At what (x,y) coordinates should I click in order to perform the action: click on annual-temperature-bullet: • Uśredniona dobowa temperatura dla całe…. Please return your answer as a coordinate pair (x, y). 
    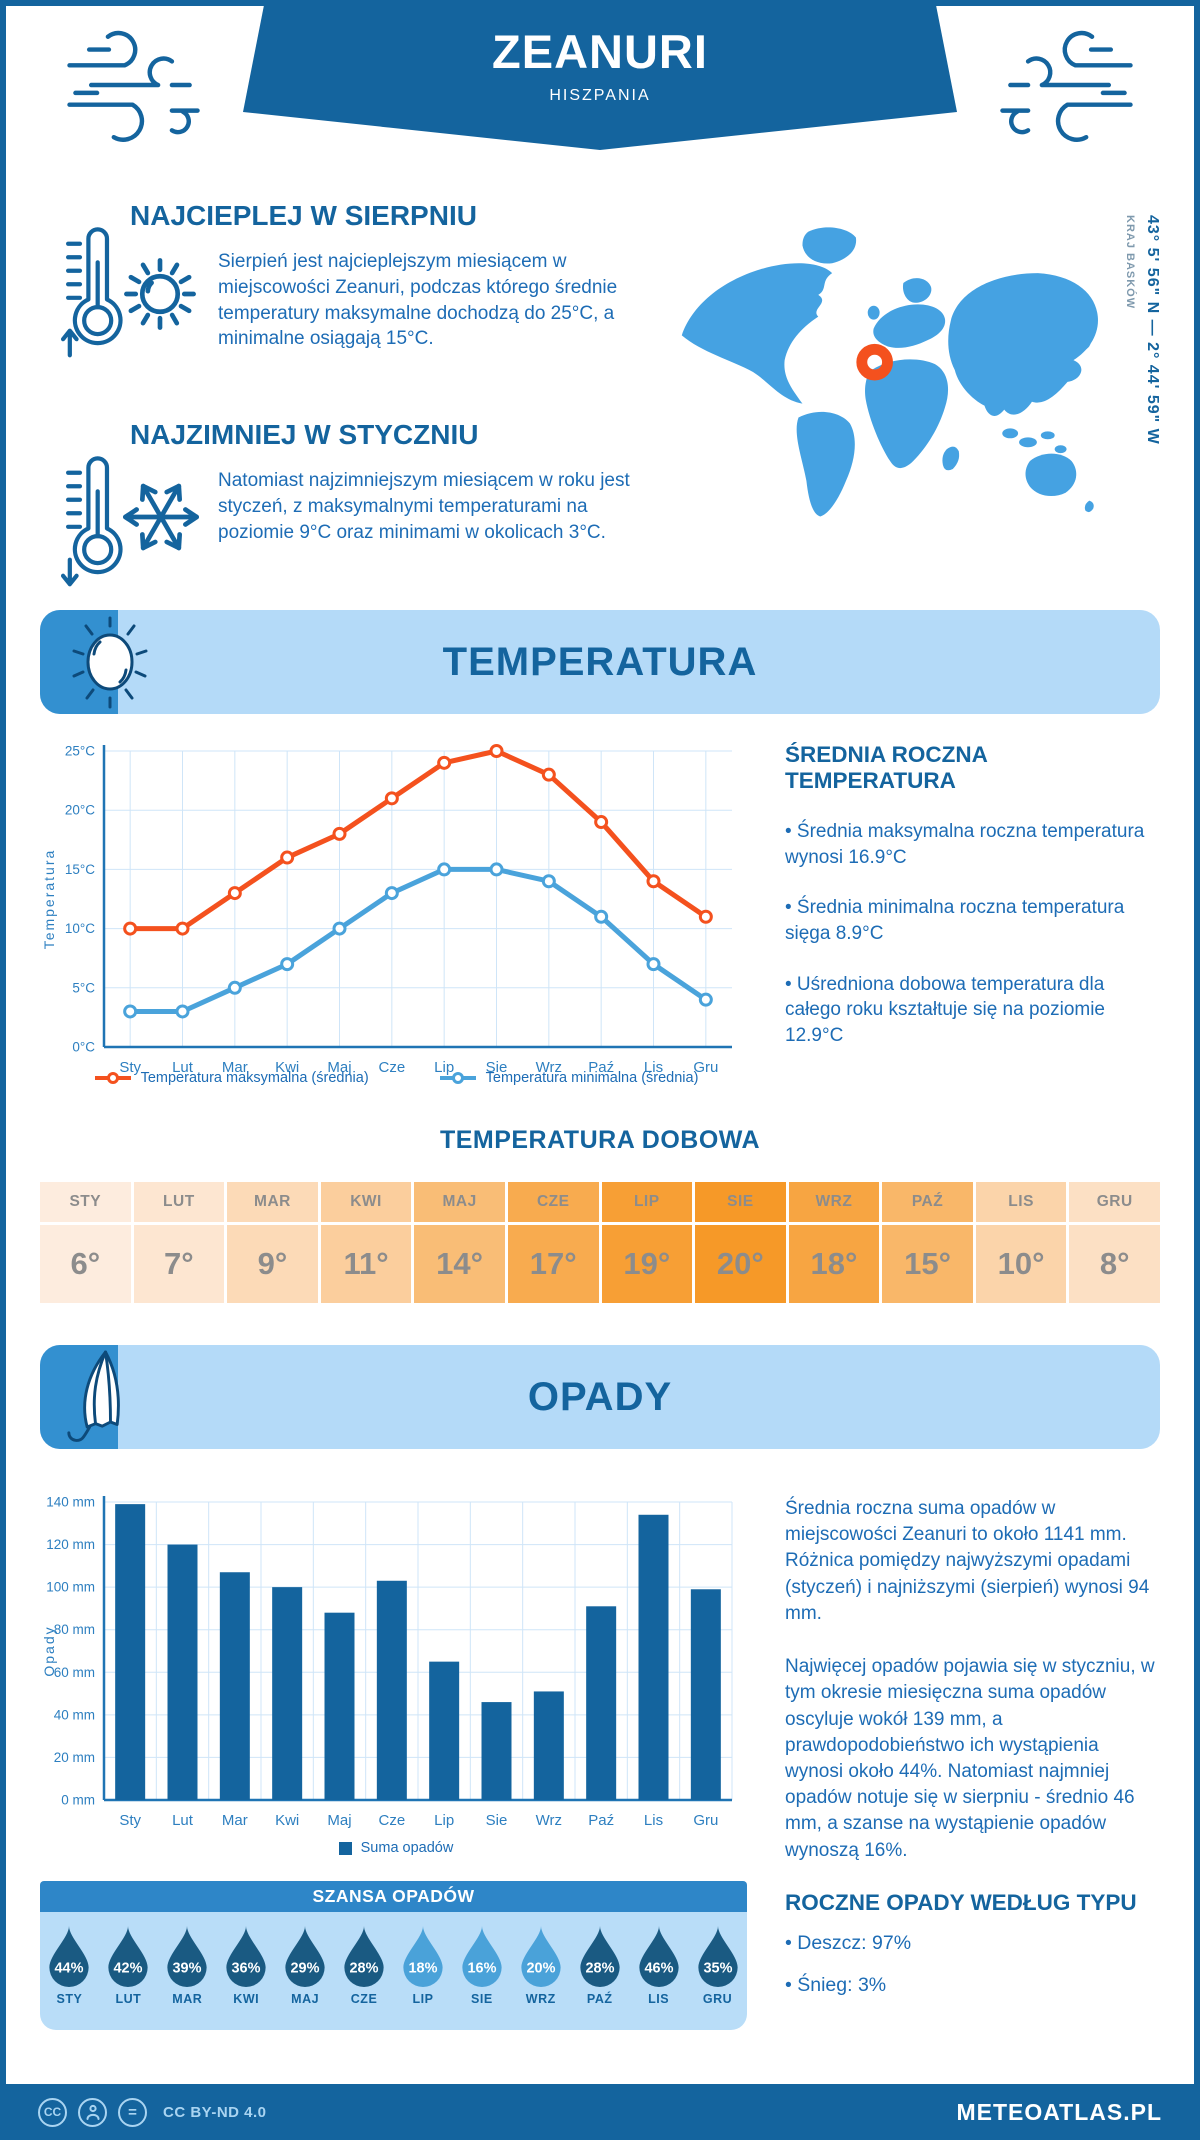
    Looking at the image, I should click on (945, 1009).